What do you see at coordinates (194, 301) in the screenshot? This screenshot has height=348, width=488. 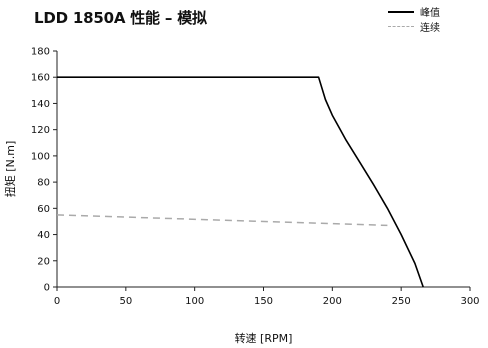 I see `x-tick-label: 100` at bounding box center [194, 301].